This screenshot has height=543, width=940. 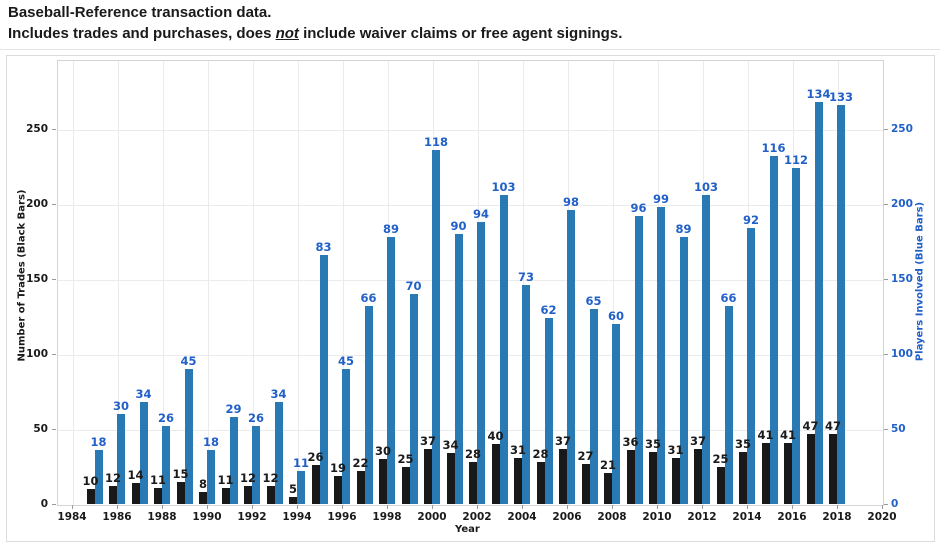 What do you see at coordinates (661, 199) in the screenshot?
I see `players-value-label: 99` at bounding box center [661, 199].